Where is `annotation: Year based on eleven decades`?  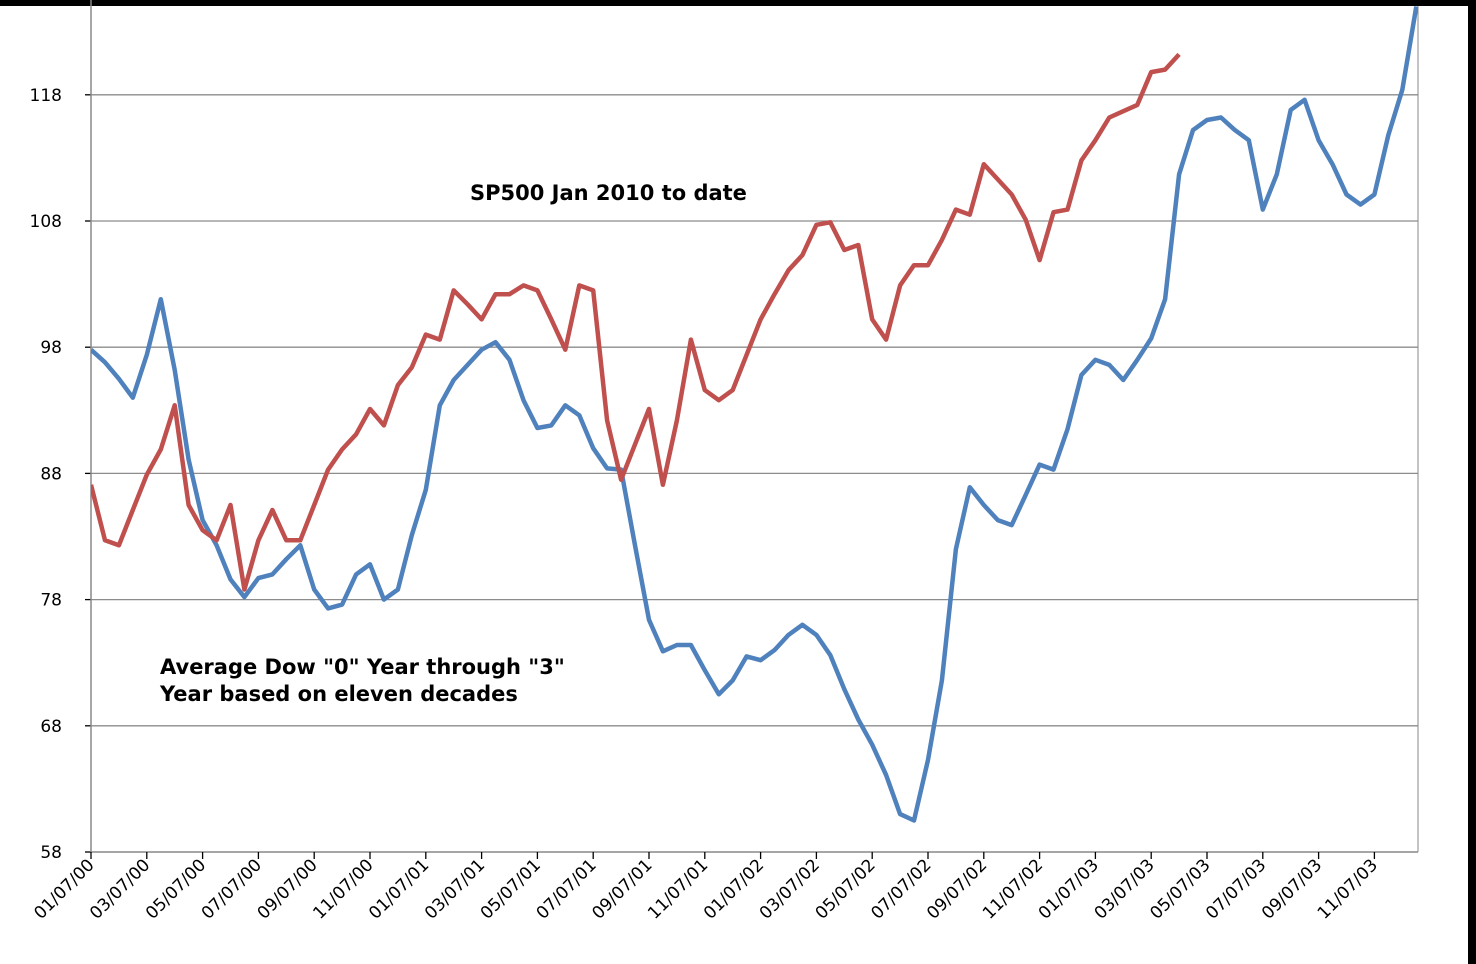
annotation: Year based on eleven decades is located at coordinates (338, 694).